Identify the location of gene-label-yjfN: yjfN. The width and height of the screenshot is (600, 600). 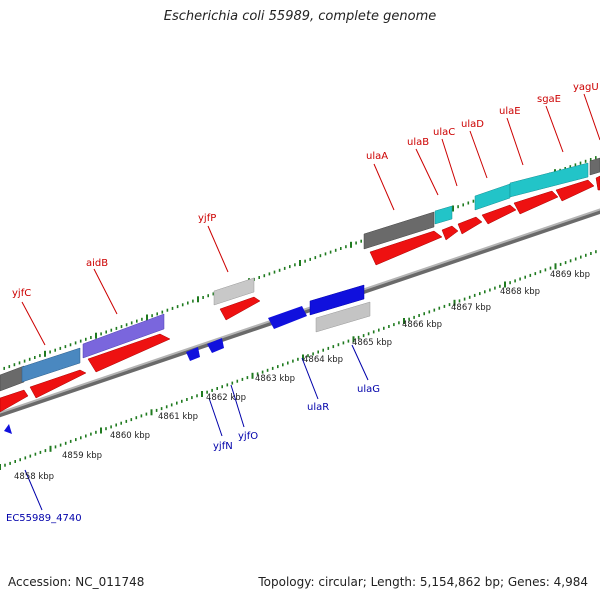
(223, 446).